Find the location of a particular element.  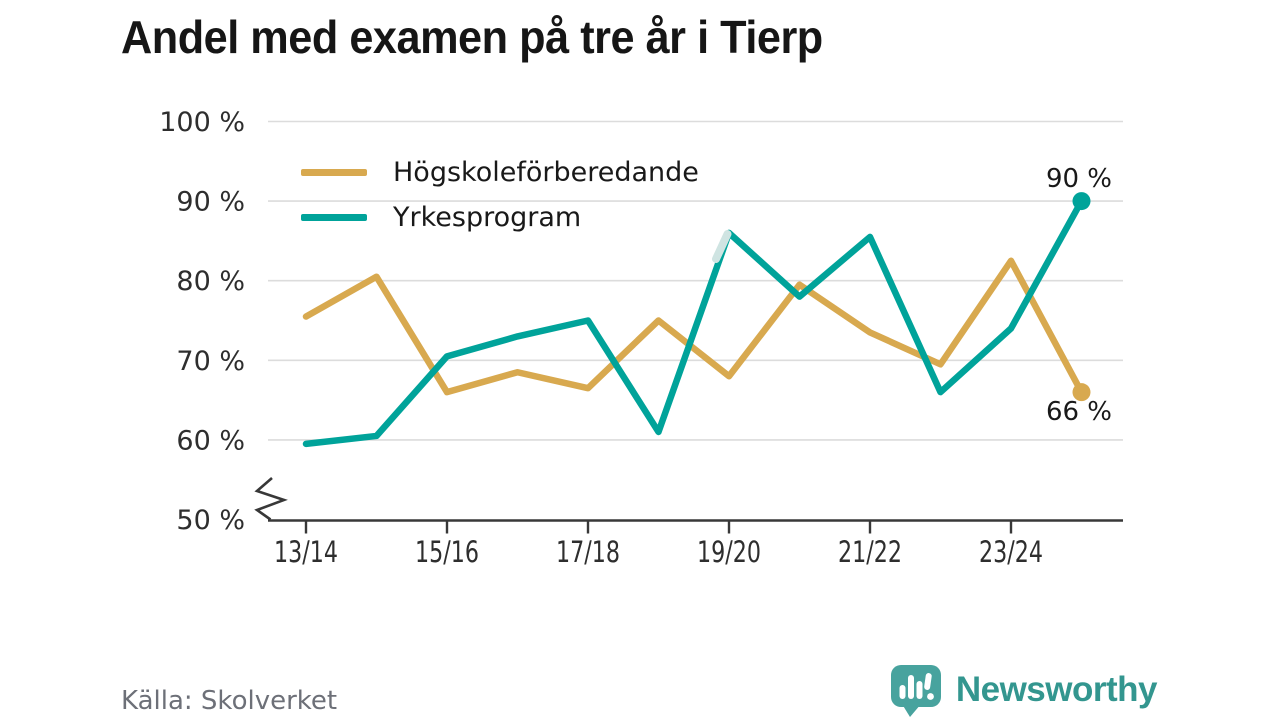

x-tick-label-2: 17/18 is located at coordinates (588, 552).